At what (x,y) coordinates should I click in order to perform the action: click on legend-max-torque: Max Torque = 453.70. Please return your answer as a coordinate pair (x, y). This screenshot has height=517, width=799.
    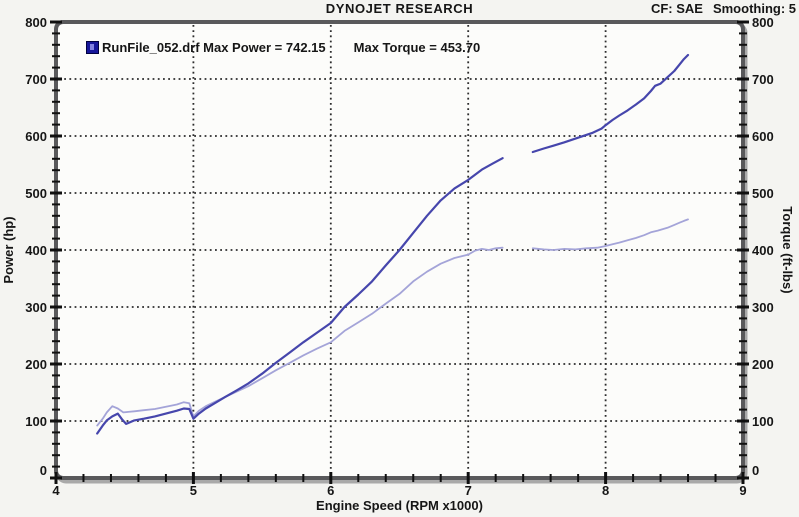
    Looking at the image, I should click on (417, 47).